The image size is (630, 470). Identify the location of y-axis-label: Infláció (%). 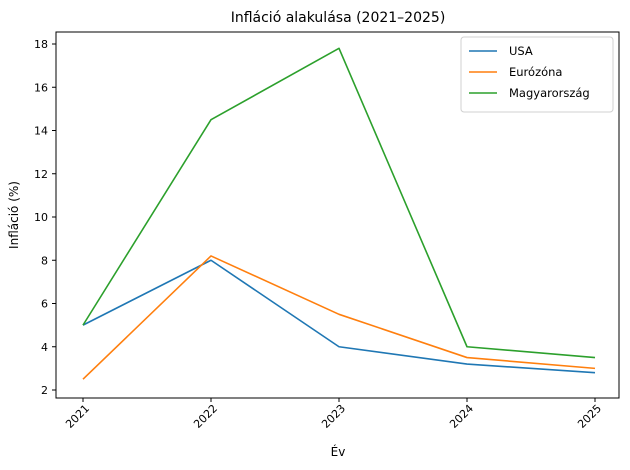
(14, 215).